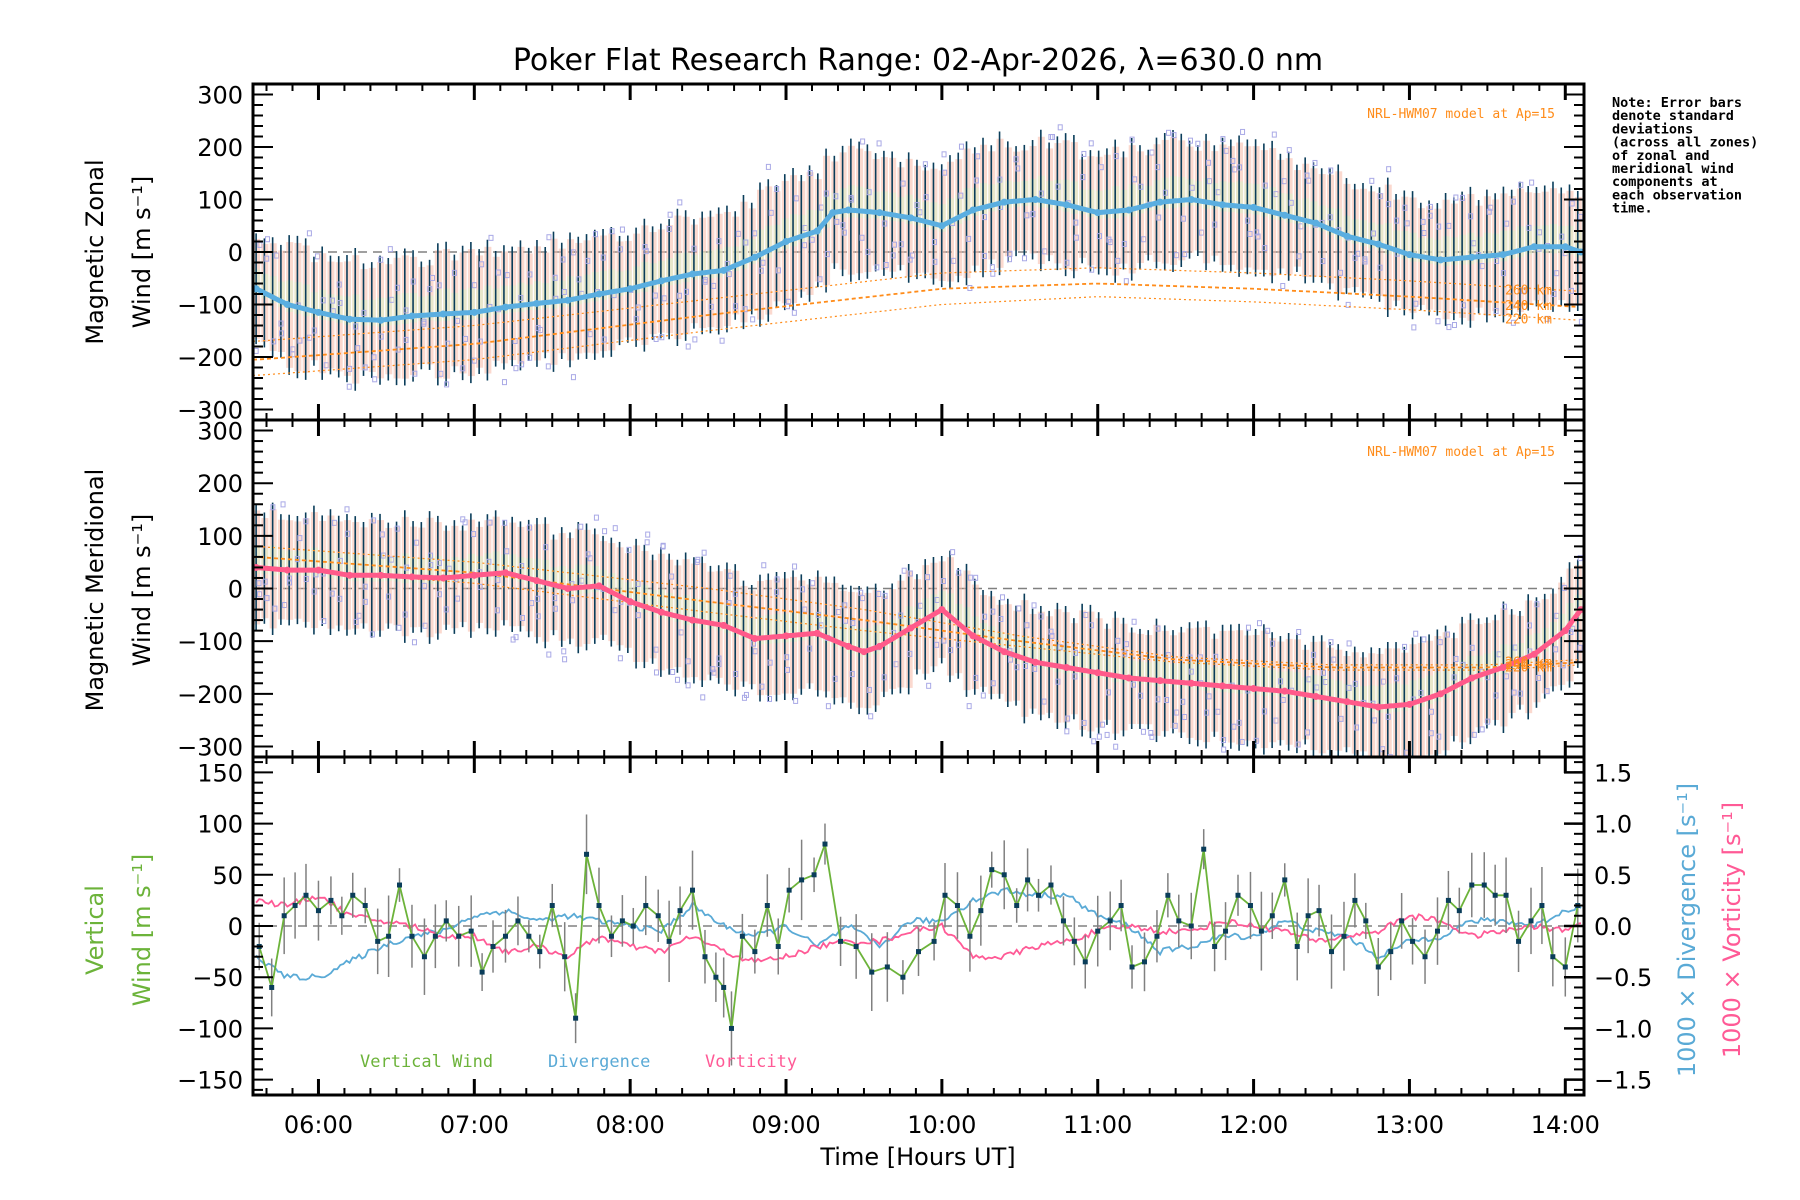  Describe the element at coordinates (220, 148) in the screenshot. I see `y-tick-label: 200` at that location.